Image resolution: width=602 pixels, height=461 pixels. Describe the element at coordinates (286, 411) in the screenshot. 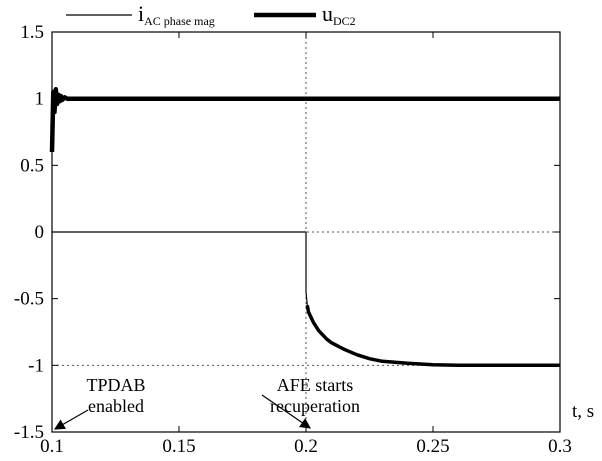

I see `annotation-arrow-afe` at that location.